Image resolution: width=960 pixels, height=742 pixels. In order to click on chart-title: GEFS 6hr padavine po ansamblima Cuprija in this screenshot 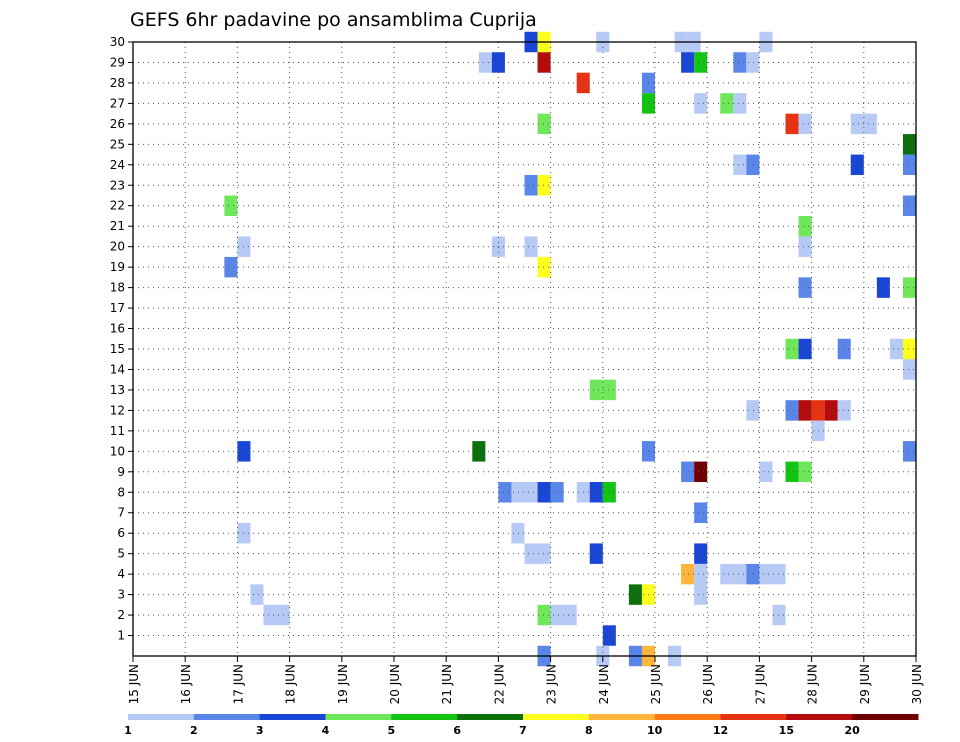, I will do `click(333, 20)`.